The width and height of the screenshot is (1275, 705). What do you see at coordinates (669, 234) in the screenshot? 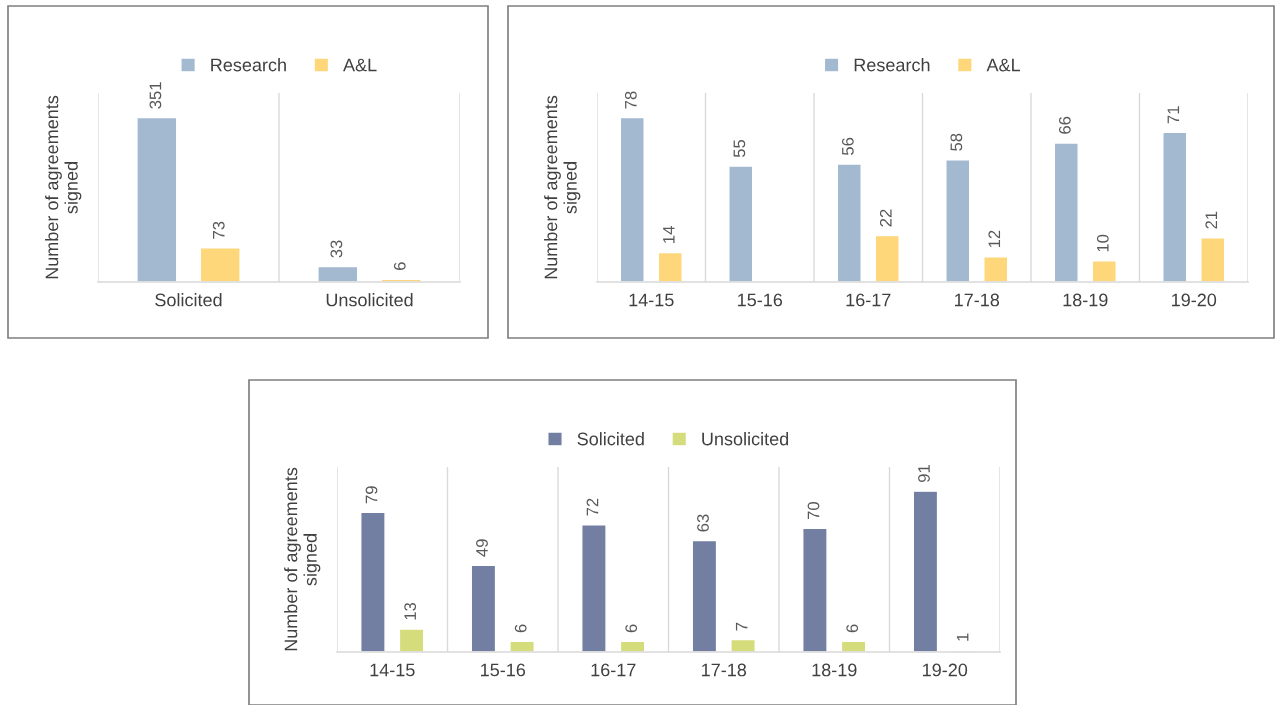
I see `data-label: 14` at bounding box center [669, 234].